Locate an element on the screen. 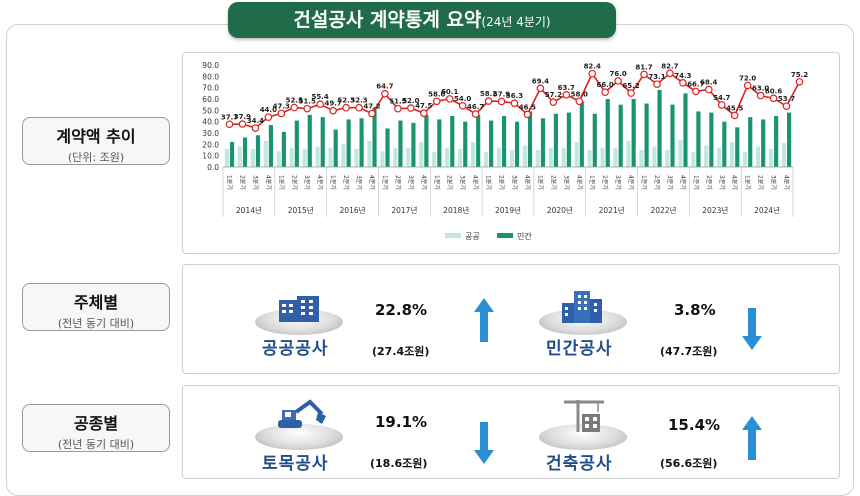  legend-swatch-private is located at coordinates (505, 235).